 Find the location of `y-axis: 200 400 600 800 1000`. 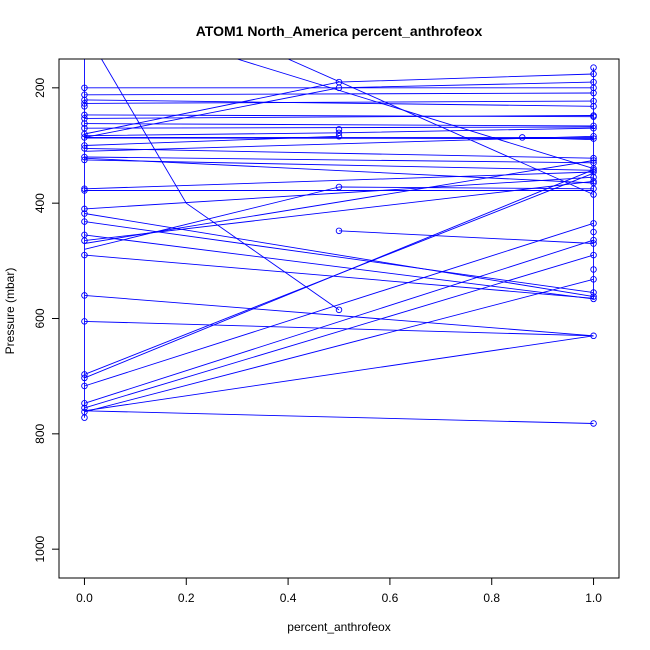

y-axis: 200 400 600 800 1000 is located at coordinates (46, 320).